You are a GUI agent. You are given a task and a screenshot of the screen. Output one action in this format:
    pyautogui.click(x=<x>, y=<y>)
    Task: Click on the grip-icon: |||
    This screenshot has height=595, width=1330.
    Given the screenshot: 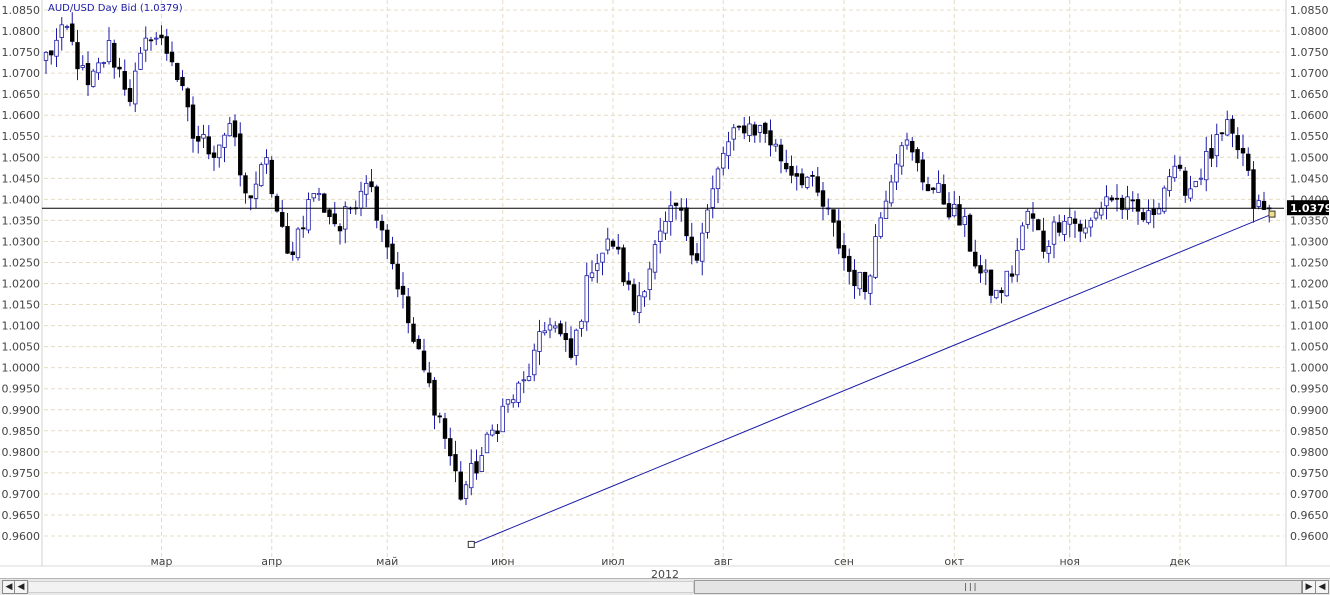 What is the action you would take?
    pyautogui.click(x=970, y=586)
    